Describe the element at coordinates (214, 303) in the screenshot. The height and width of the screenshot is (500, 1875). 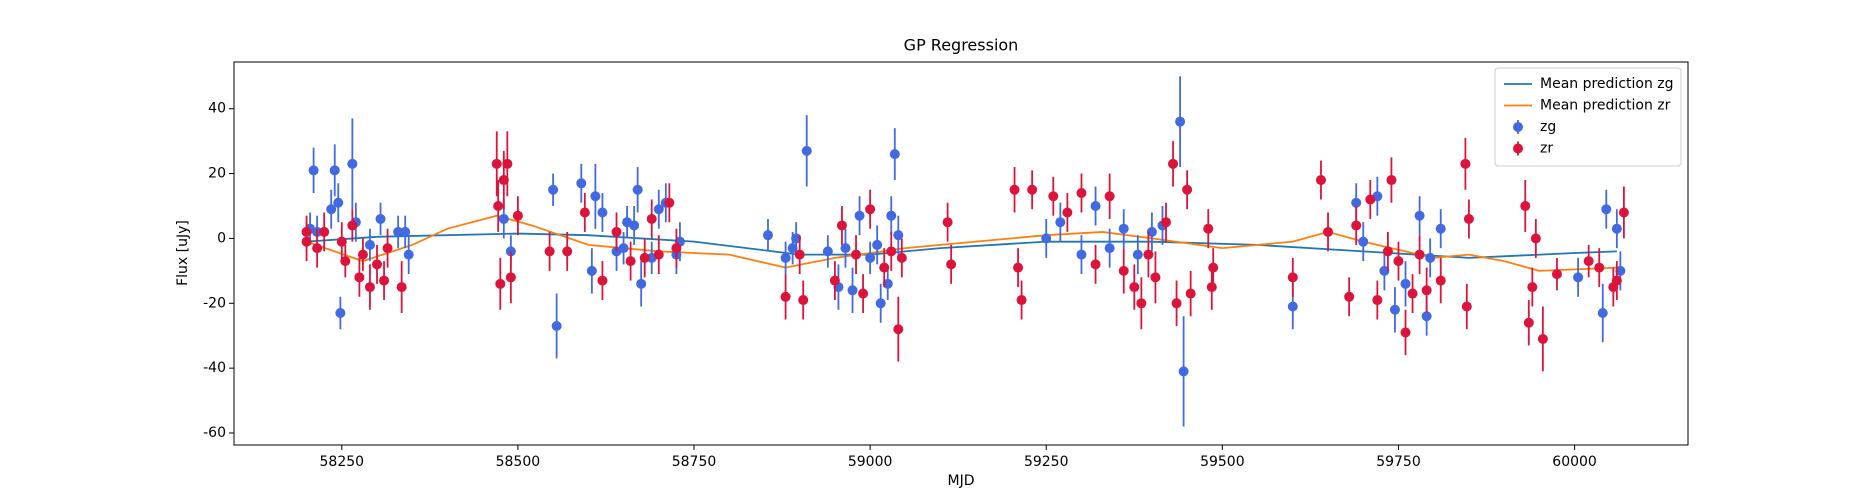
I see `y-tick-label: -20` at that location.